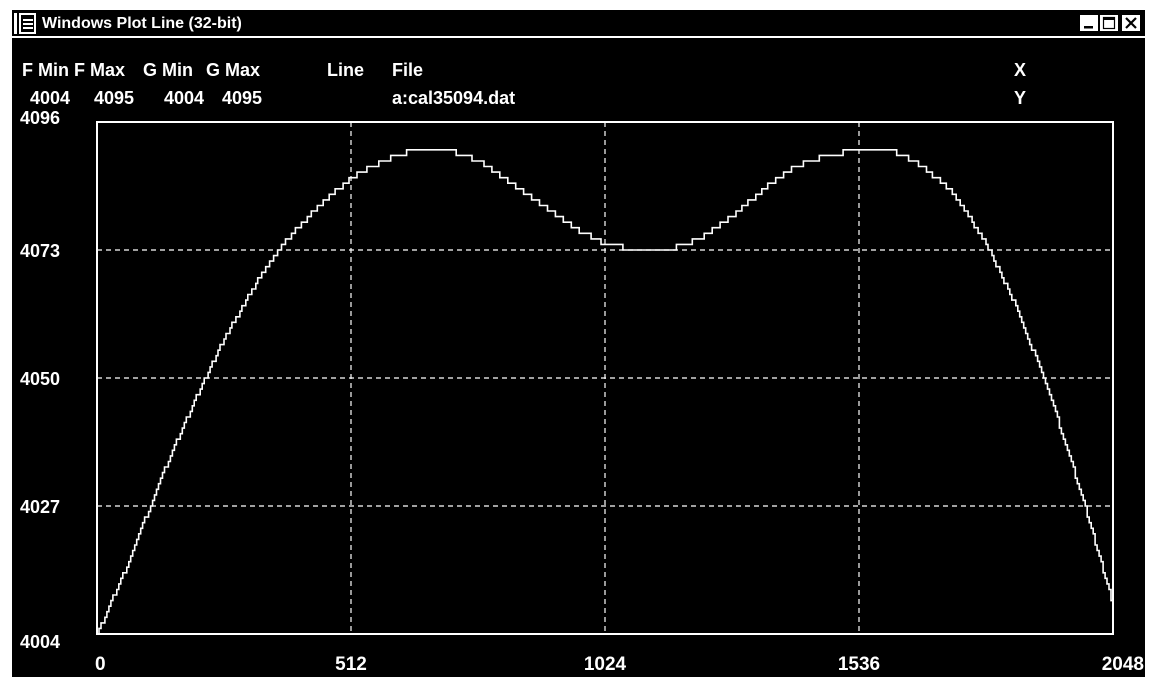 This screenshot has width=1155, height=683. I want to click on header-gmin-label: G Min, so click(168, 70).